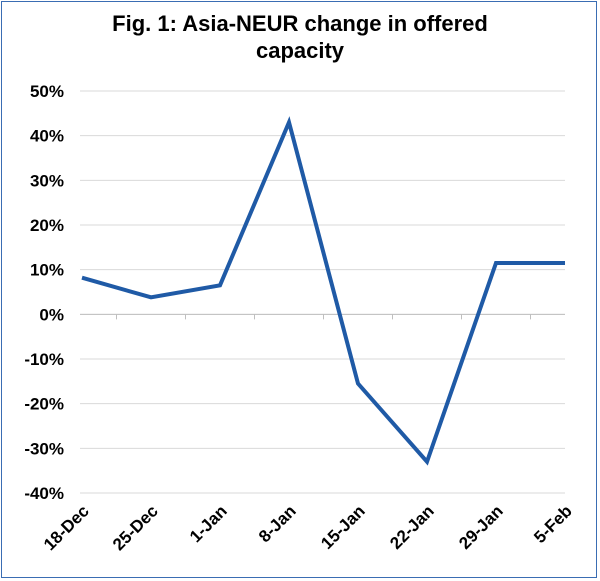 This screenshot has width=600, height=581. Describe the element at coordinates (47, 270) in the screenshot. I see `y-tick-label: 10%` at that location.